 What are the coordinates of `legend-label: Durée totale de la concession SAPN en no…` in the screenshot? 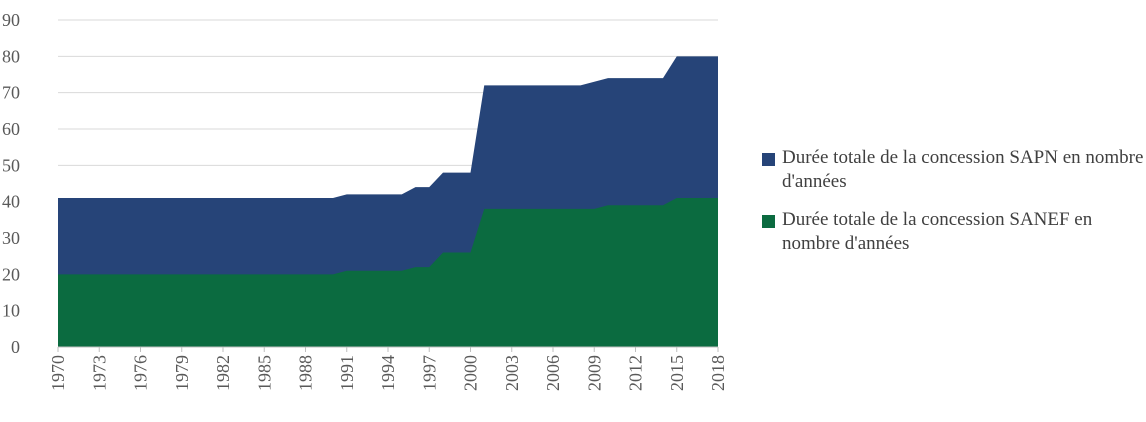 It's located at (963, 169).